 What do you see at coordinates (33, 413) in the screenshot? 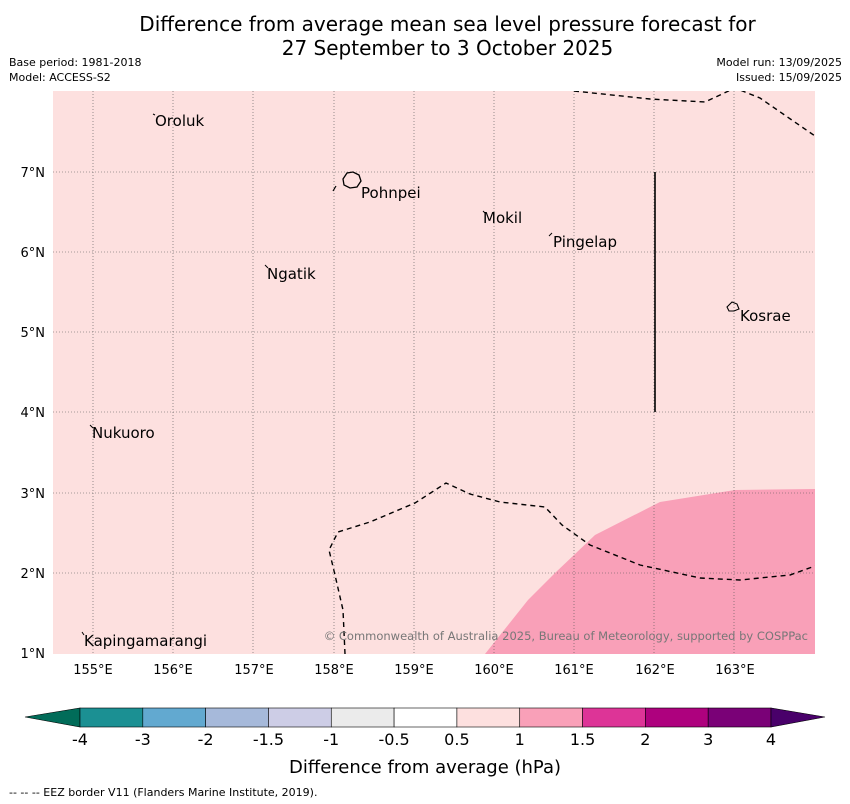
I see `lat-tick-label: 4°N` at bounding box center [33, 413].